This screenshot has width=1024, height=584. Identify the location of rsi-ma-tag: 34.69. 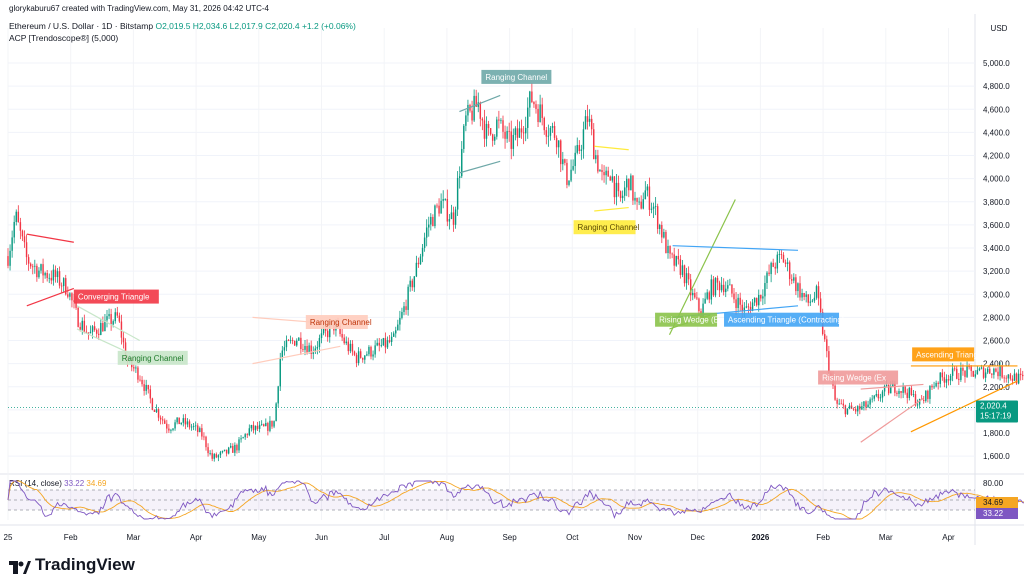
(993, 502).